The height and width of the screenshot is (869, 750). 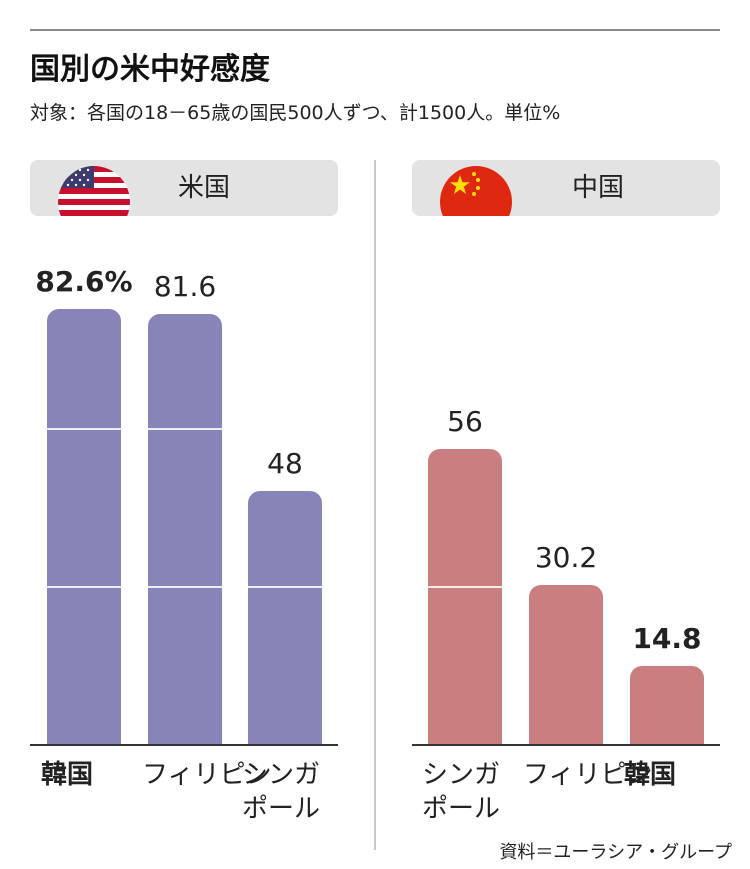 I want to click on china-value-label: 56, so click(x=465, y=421).